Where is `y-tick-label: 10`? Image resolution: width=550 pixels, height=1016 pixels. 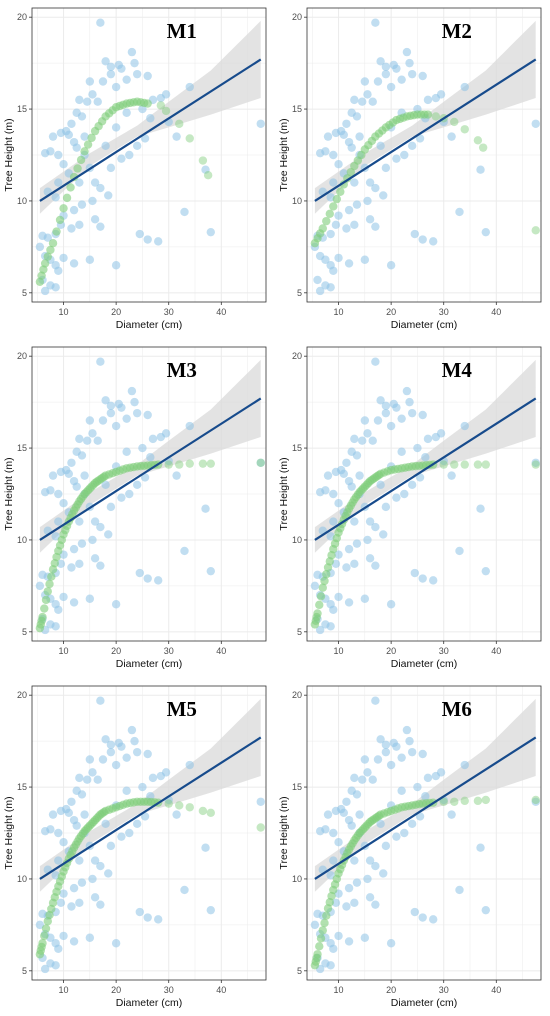 y-tick-label: 10 is located at coordinates (22, 879).